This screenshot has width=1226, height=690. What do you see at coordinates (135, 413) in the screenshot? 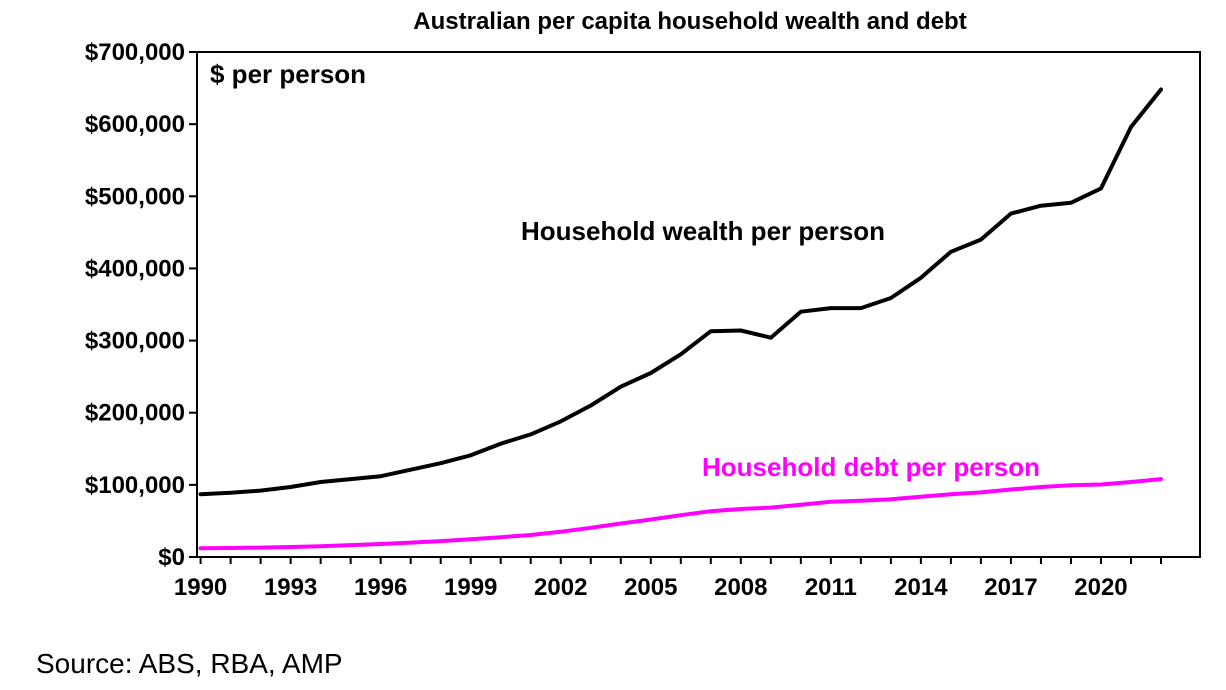
I see `y-tick-label: $200,000` at bounding box center [135, 413].